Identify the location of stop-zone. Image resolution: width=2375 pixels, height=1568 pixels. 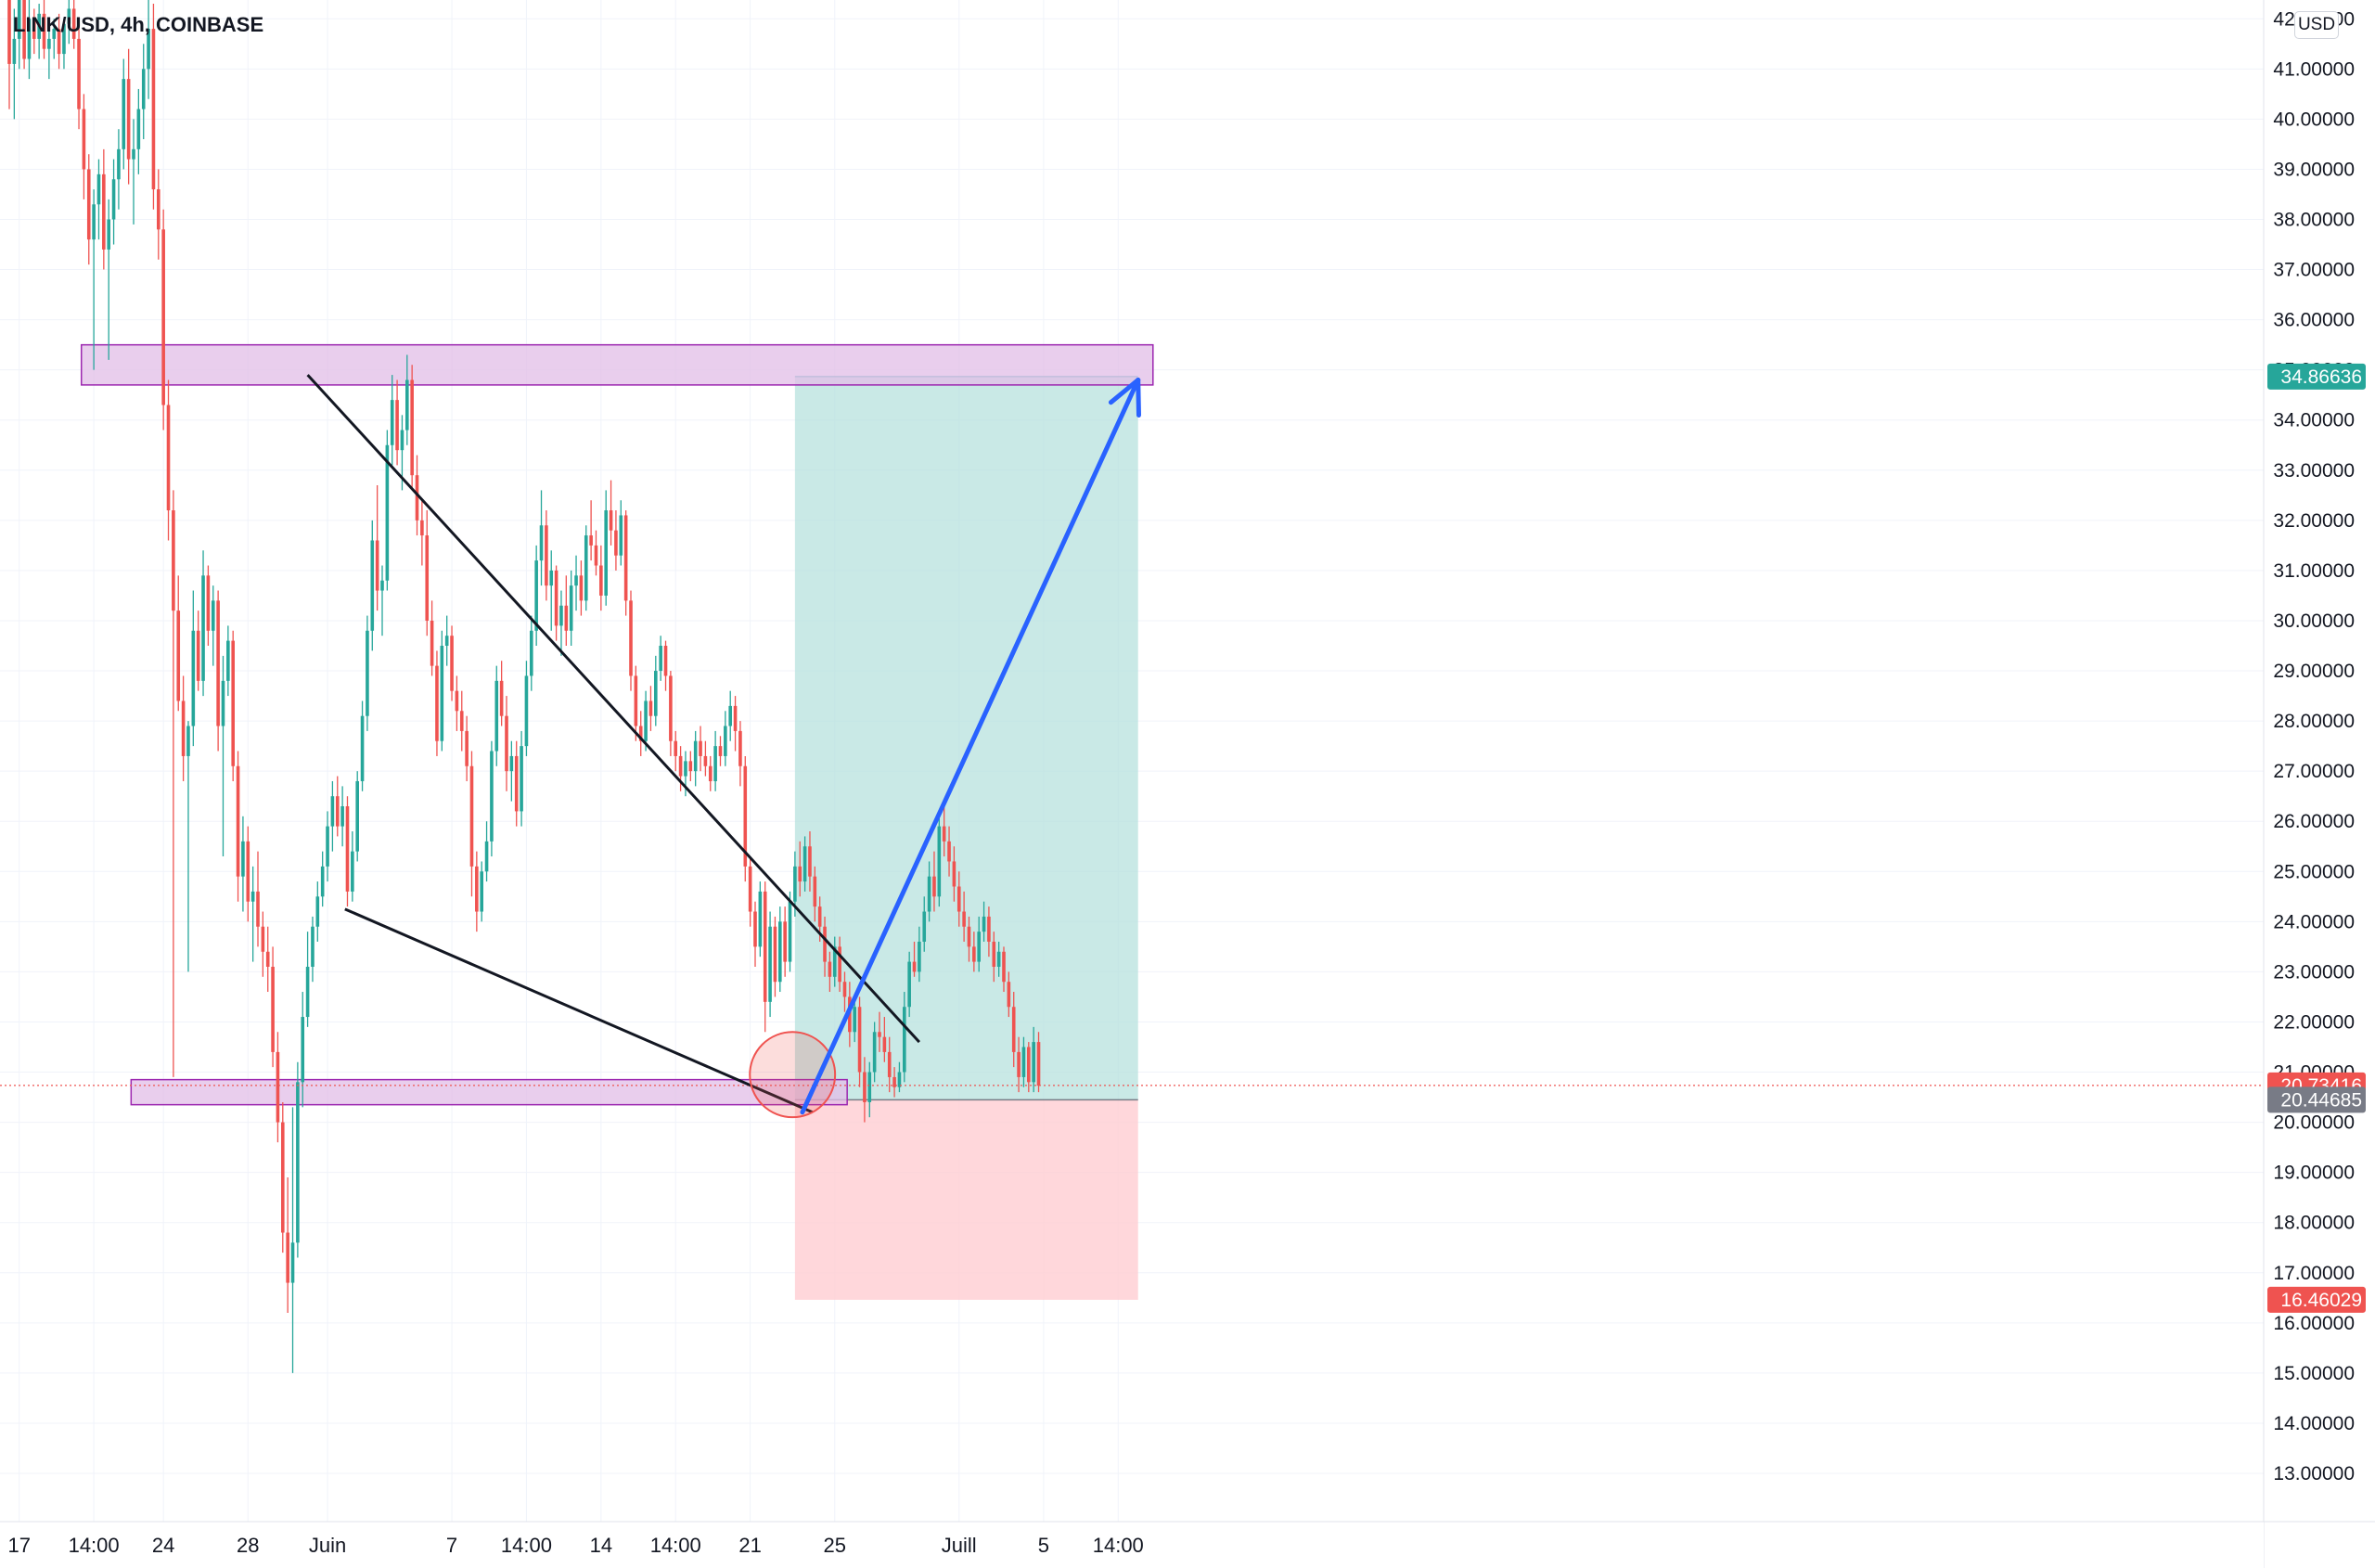
(966, 1199).